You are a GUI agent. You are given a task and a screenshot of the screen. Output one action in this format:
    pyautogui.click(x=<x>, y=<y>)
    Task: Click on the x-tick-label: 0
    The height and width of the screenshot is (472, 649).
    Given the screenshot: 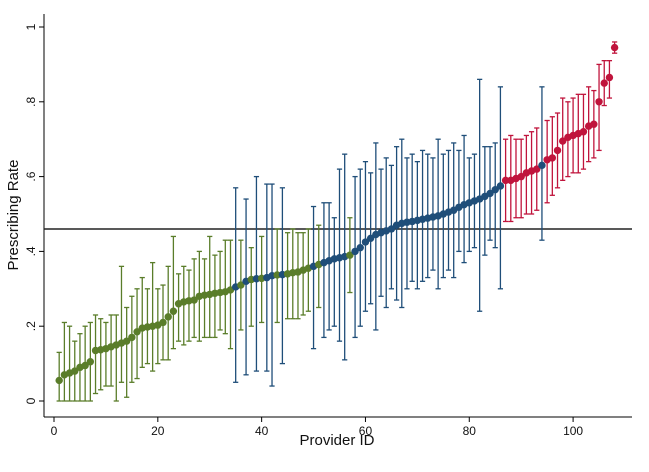 What is the action you would take?
    pyautogui.click(x=54, y=431)
    